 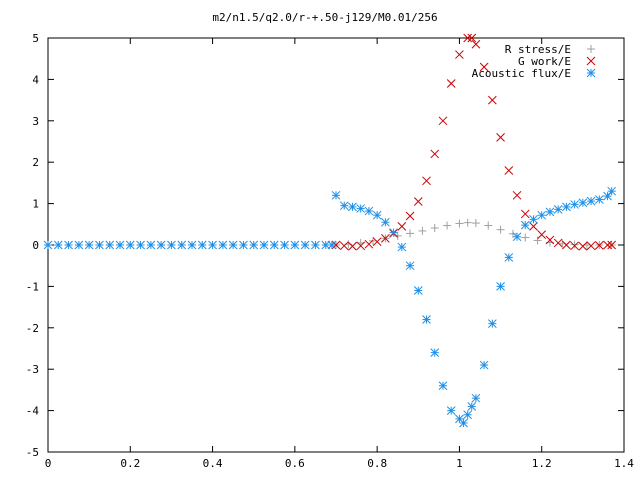 What do you see at coordinates (521, 73) in the screenshot?
I see `legend-label: Acoustic flux/E` at bounding box center [521, 73].